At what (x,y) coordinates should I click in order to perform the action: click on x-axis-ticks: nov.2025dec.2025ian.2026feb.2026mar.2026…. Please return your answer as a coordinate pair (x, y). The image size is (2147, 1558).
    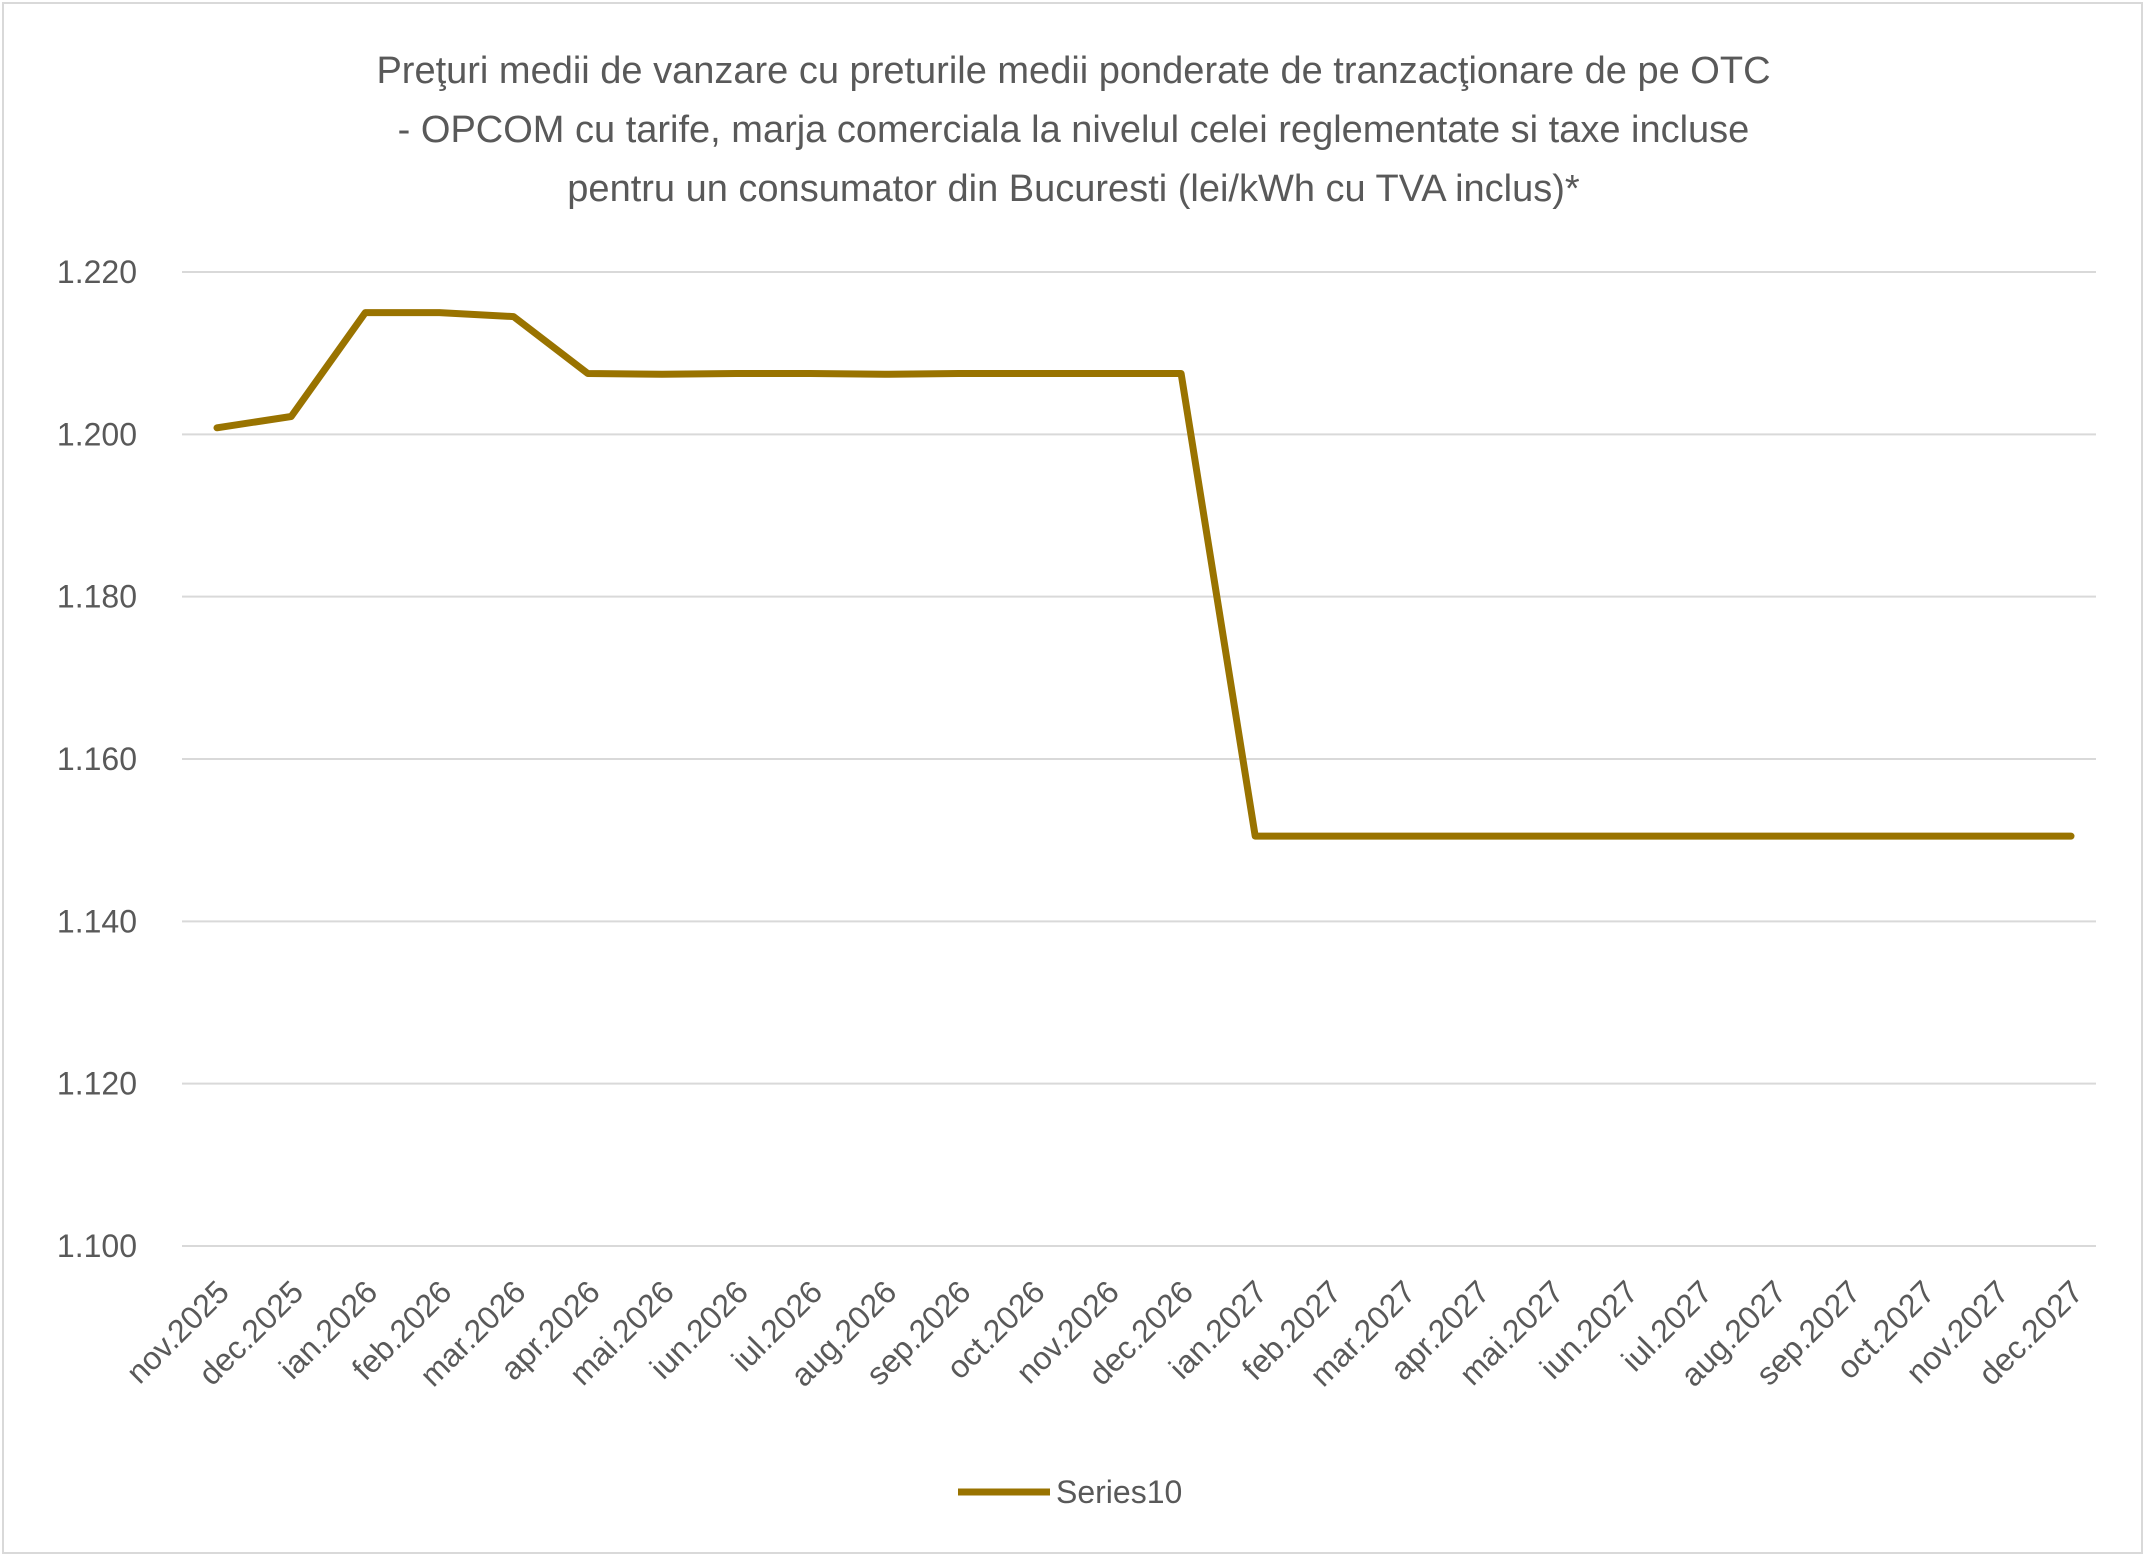
    Looking at the image, I should click on (1104, 1333).